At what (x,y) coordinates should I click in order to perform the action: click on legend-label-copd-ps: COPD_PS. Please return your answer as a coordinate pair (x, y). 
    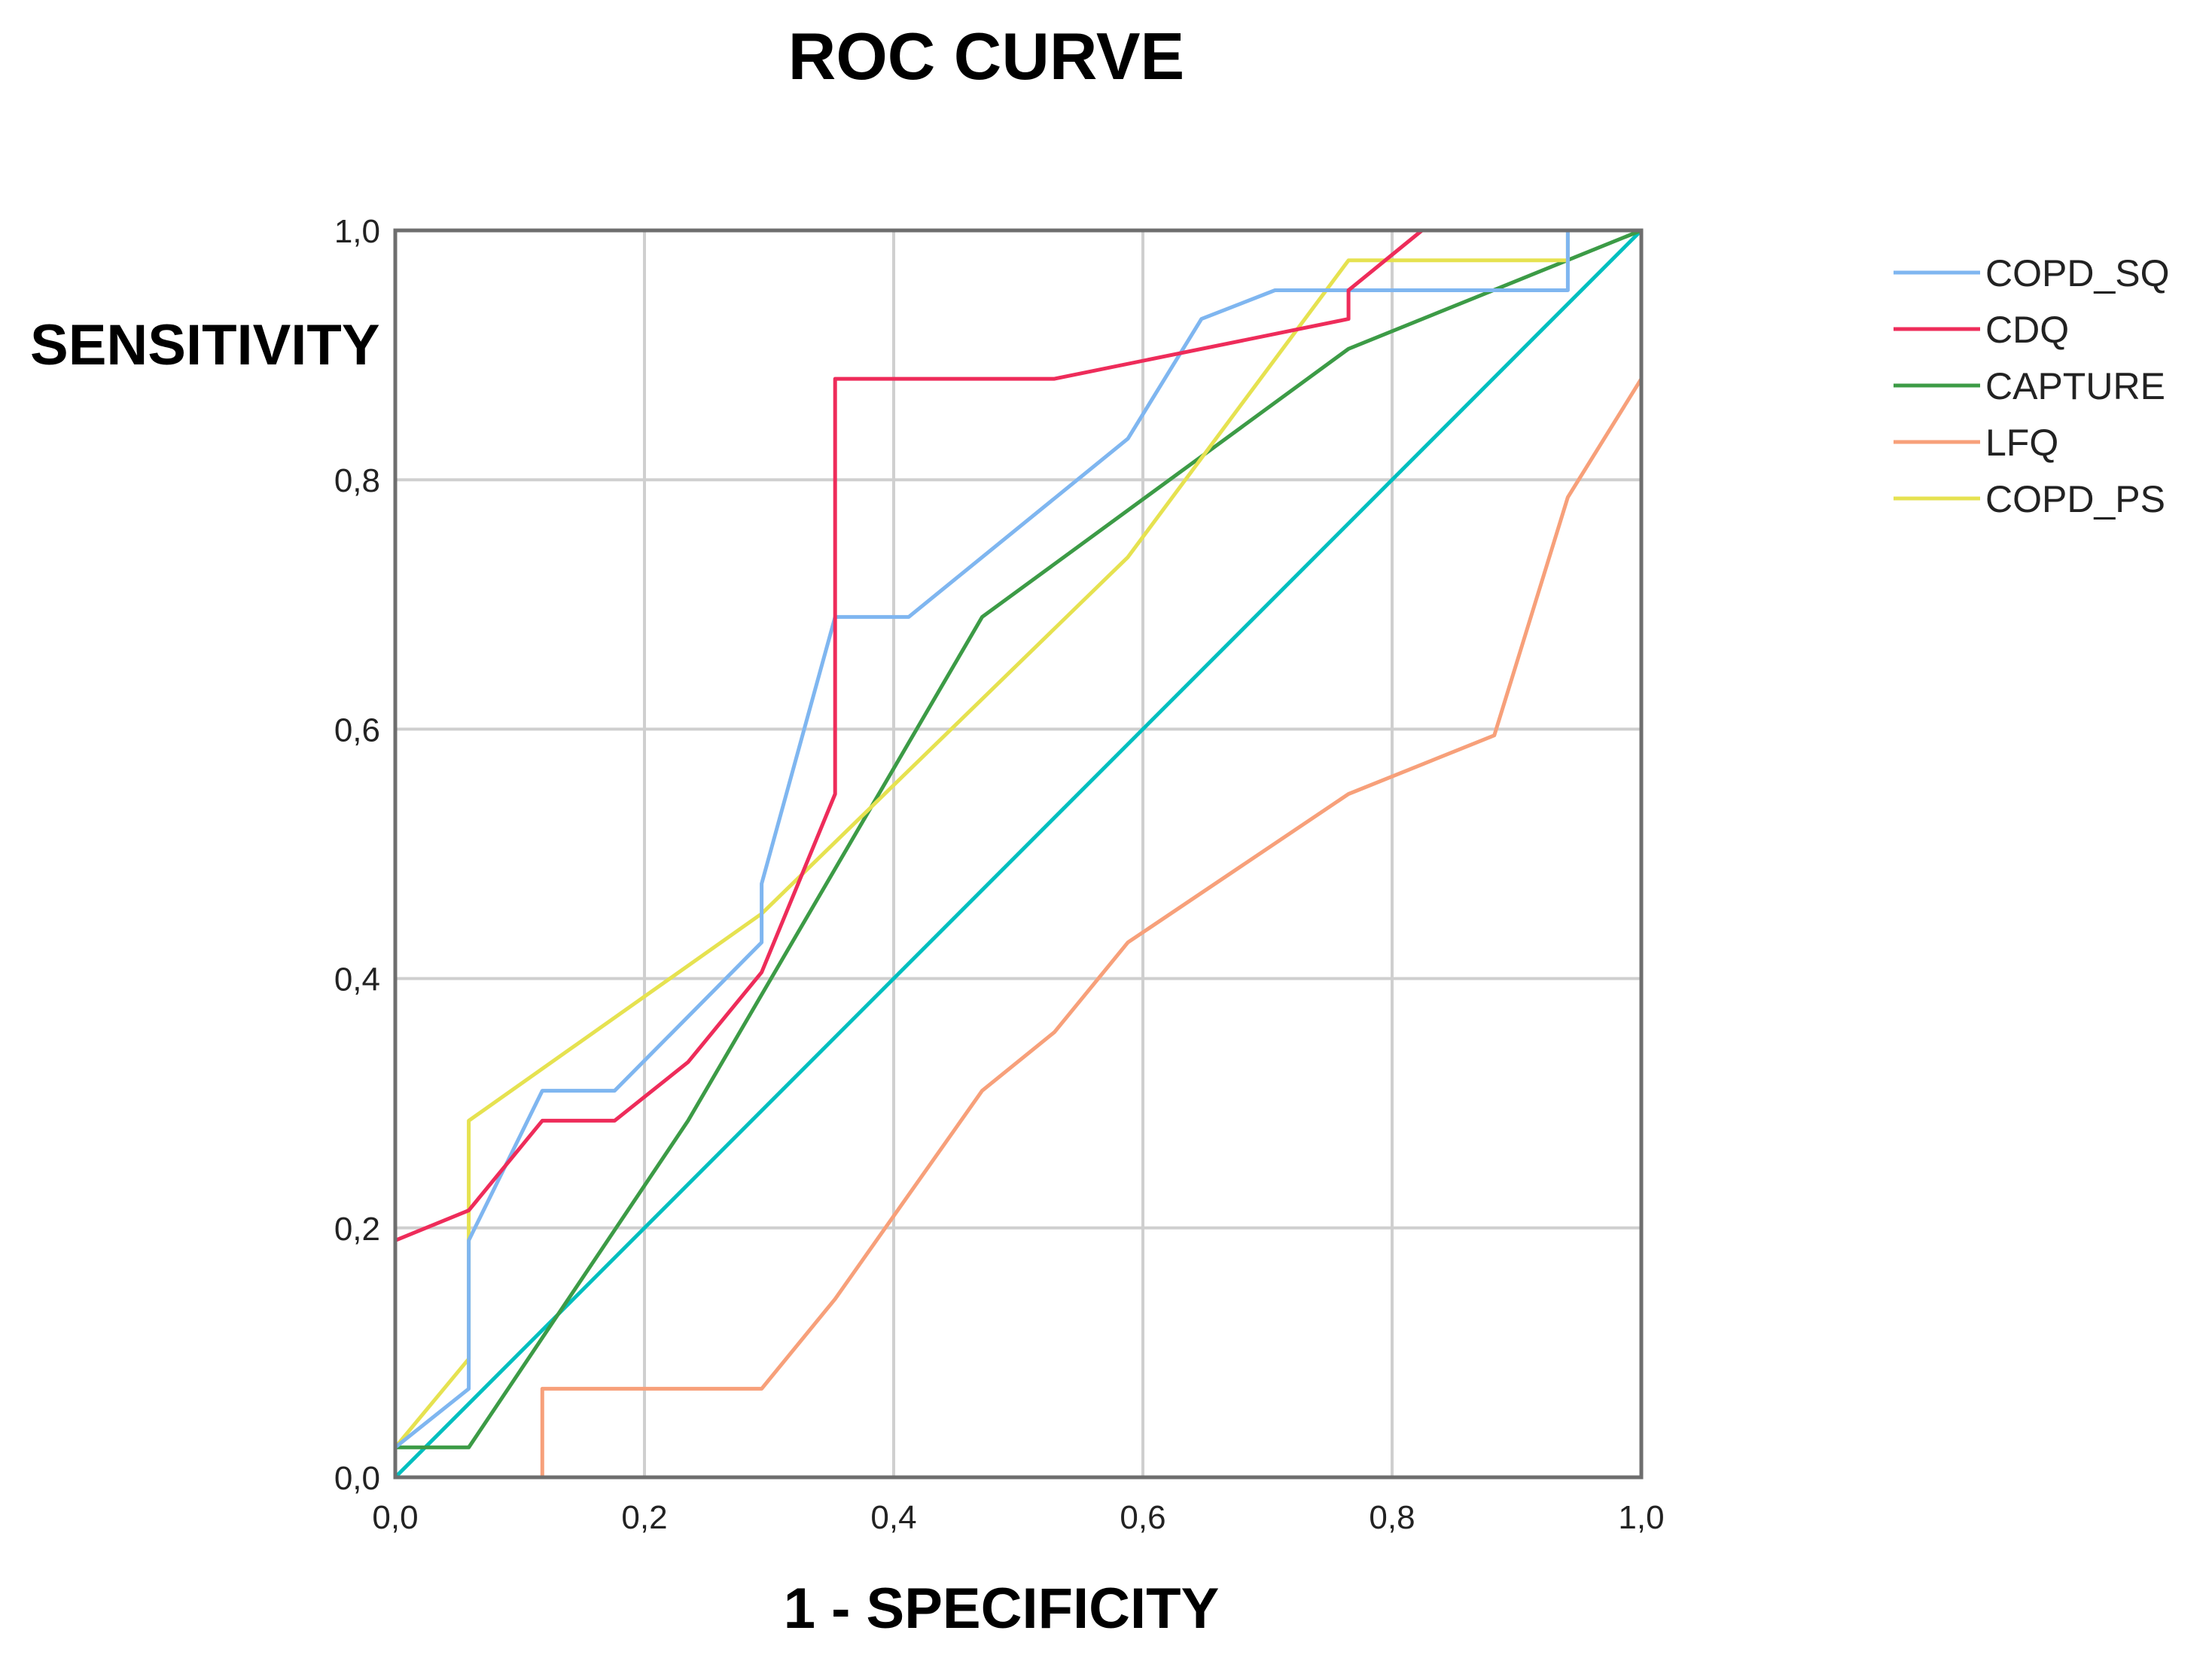
    Looking at the image, I should click on (2075, 499).